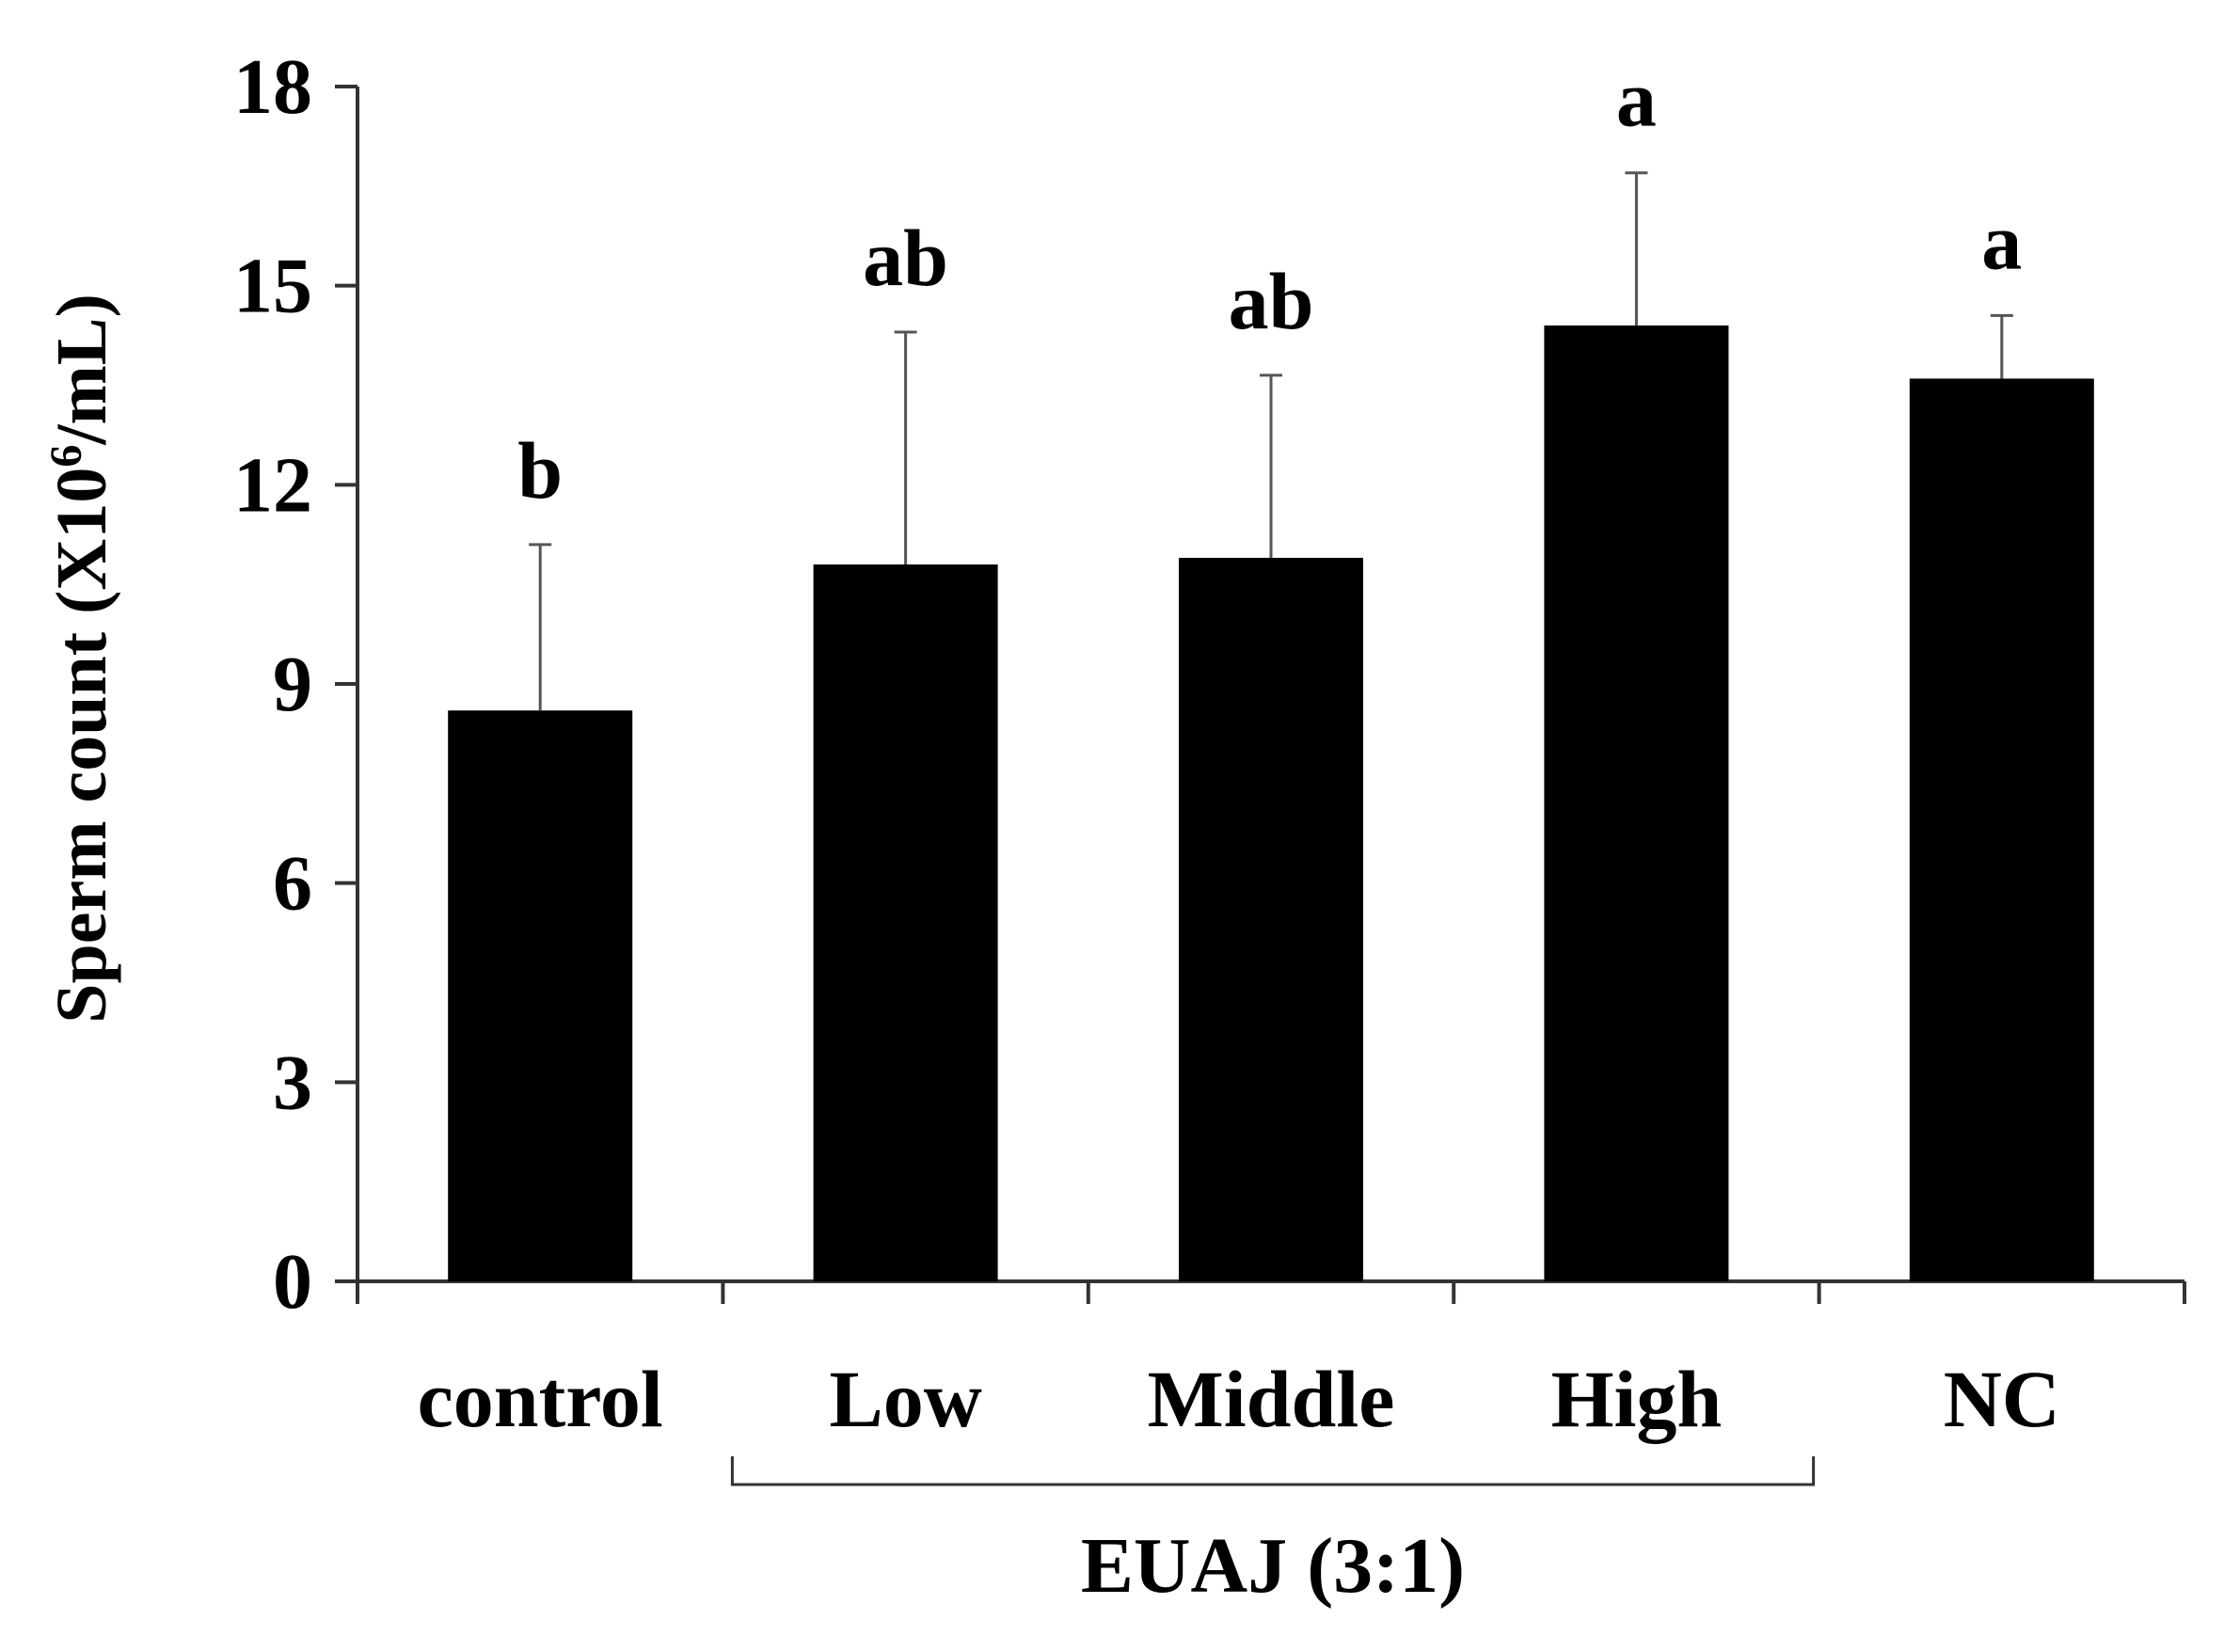 Image resolution: width=2224 pixels, height=1652 pixels. Describe the element at coordinates (272, 286) in the screenshot. I see `y-tick-label: 15` at that location.